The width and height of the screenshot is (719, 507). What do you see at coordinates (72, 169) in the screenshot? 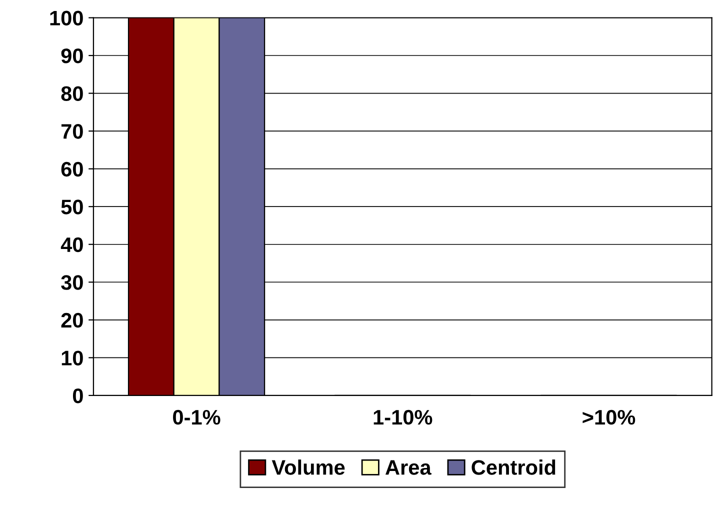
I see `y-tick-label: 60` at bounding box center [72, 169].